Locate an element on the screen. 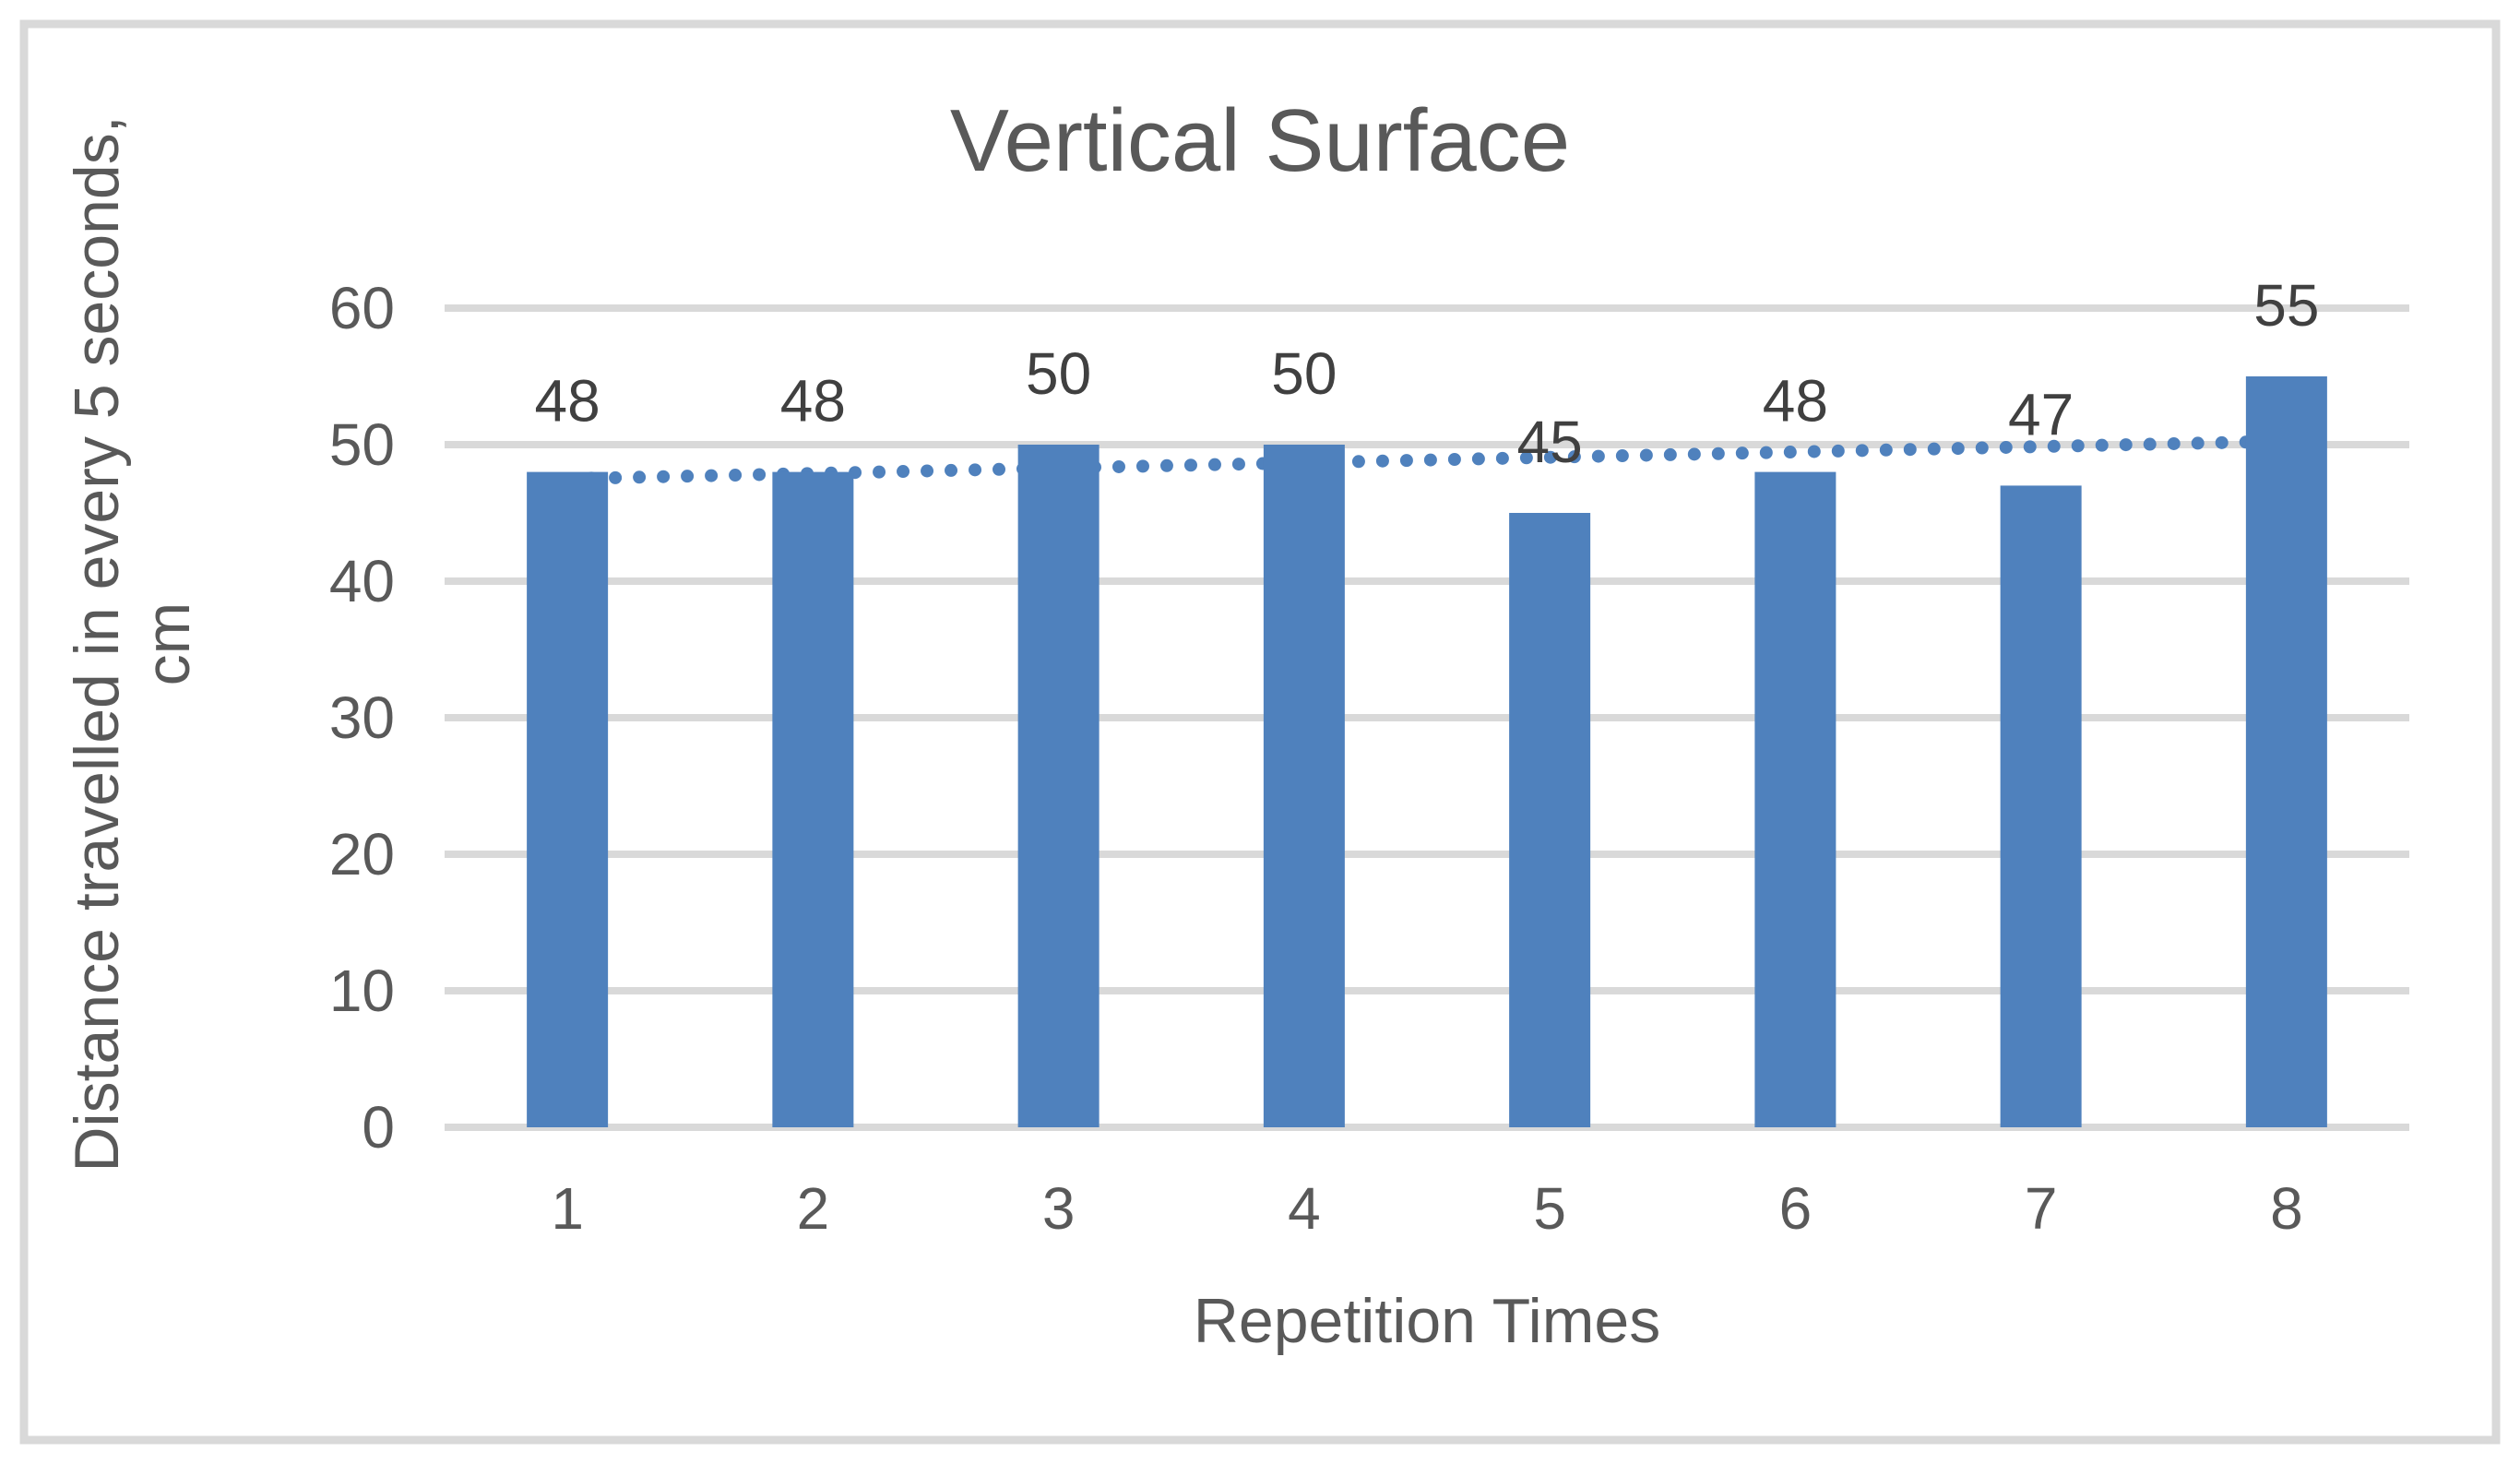 Image resolution: width=2520 pixels, height=1464 pixels. data-label-1: 48 is located at coordinates (567, 401).